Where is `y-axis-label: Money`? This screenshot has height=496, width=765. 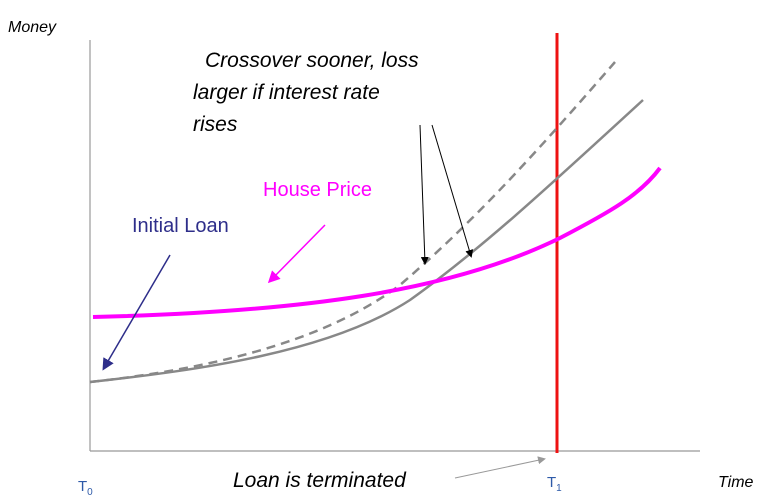 y-axis-label: Money is located at coordinates (32, 27).